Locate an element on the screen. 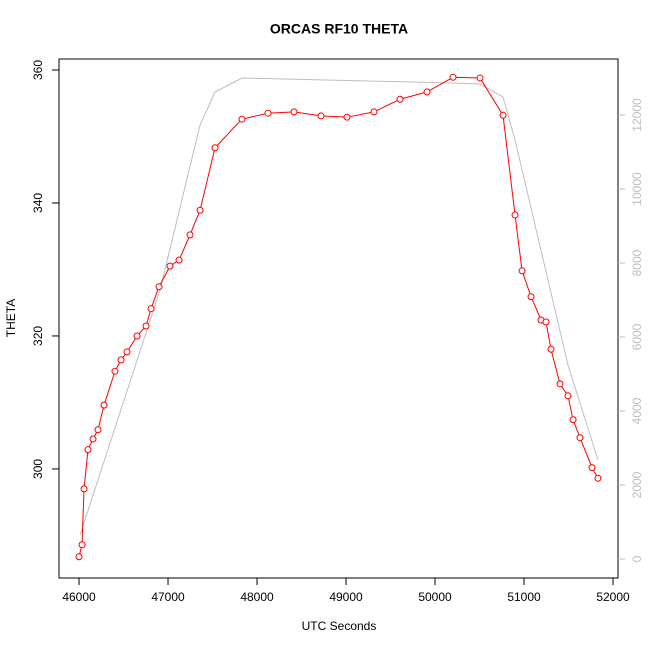 Image resolution: width=650 pixels, height=650 pixels. y2-tick-label: 6000 is located at coordinates (637, 336).